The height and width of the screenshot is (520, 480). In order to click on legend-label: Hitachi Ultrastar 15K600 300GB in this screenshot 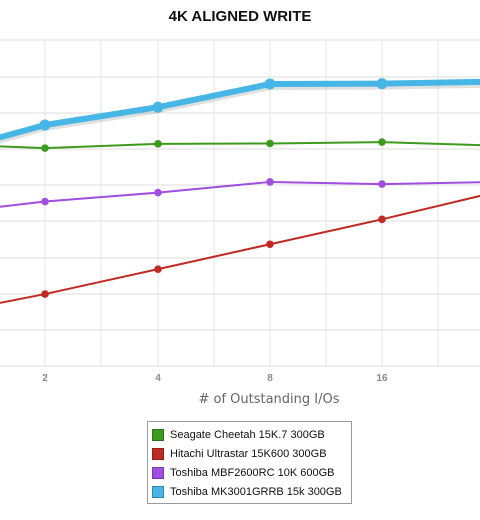, I will do `click(248, 453)`.